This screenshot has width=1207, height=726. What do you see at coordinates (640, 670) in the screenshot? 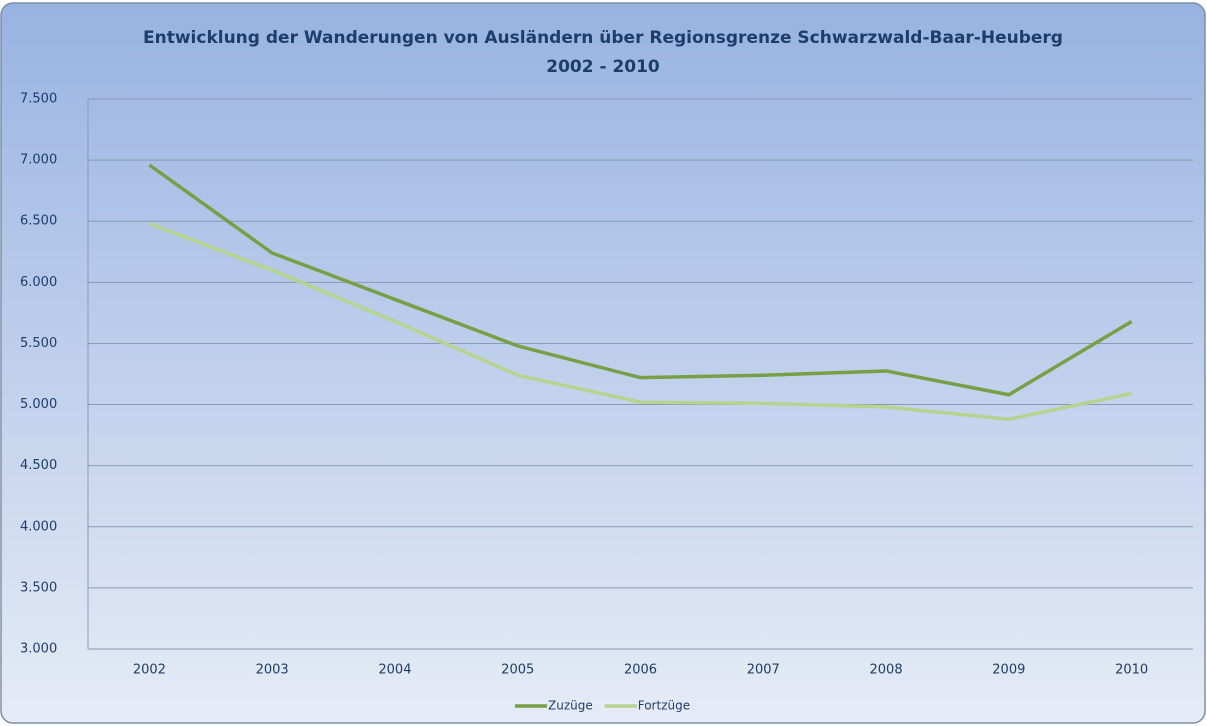
I see `x-tick-label: 2006` at bounding box center [640, 670].